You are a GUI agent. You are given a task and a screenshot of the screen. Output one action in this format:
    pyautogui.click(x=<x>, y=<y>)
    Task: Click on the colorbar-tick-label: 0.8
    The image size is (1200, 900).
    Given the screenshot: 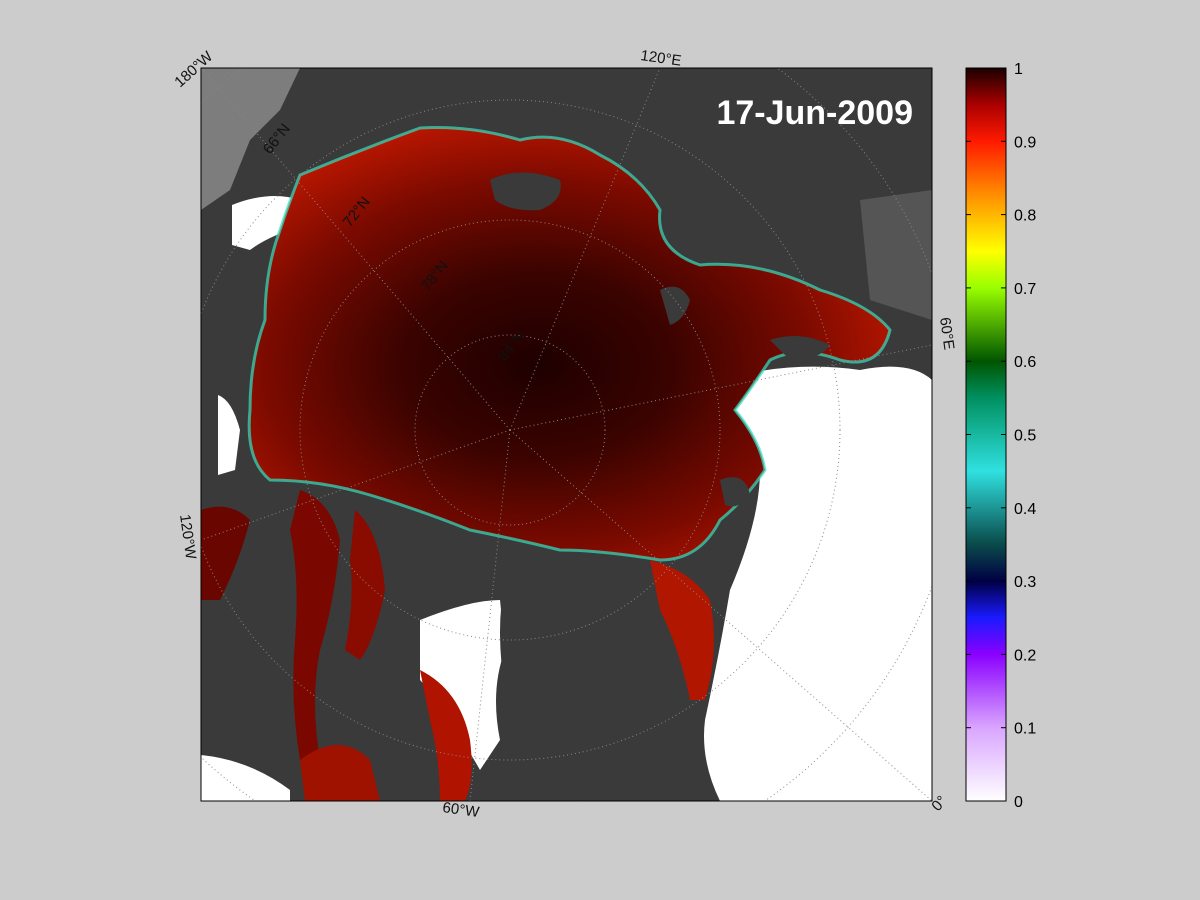 What is the action you would take?
    pyautogui.click(x=1025, y=216)
    